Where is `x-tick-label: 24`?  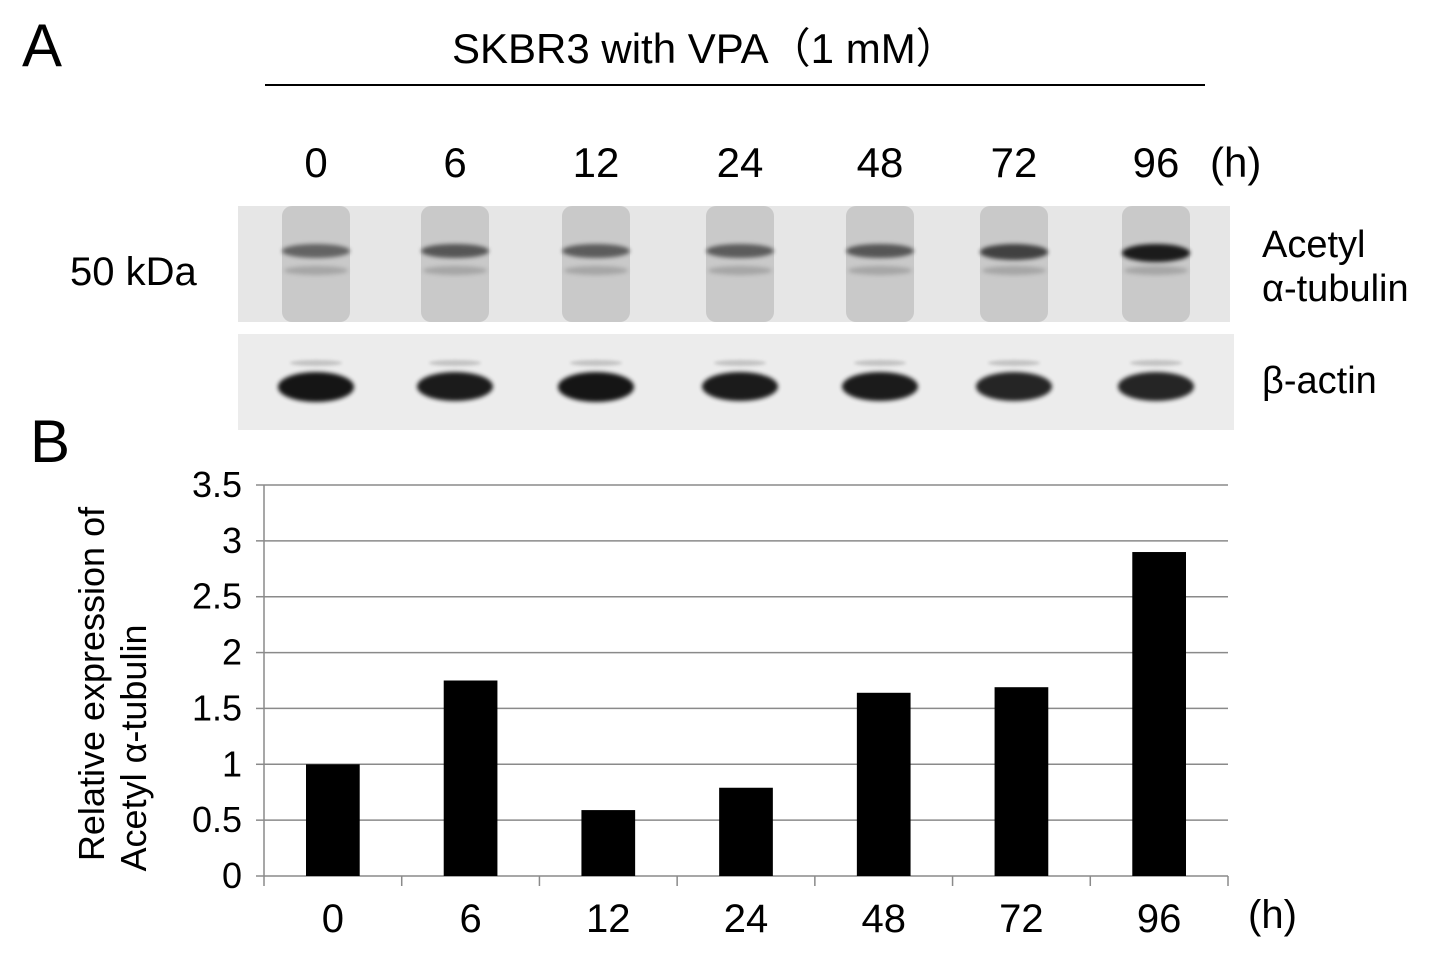 x-tick-label: 24 is located at coordinates (746, 919).